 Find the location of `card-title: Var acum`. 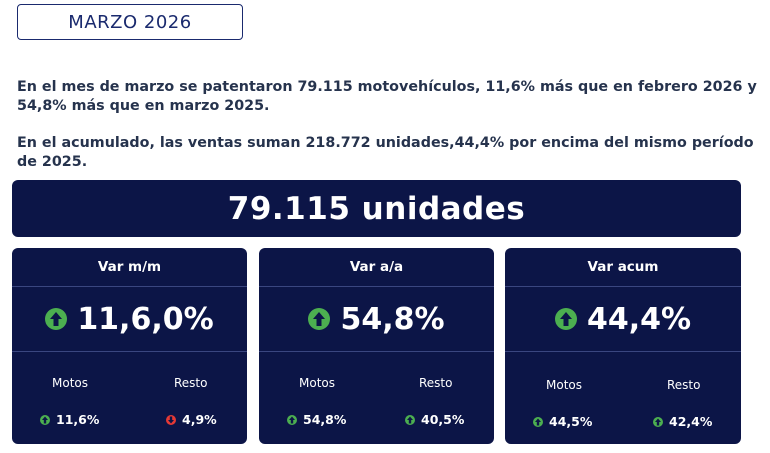

card-title: Var acum is located at coordinates (623, 267).